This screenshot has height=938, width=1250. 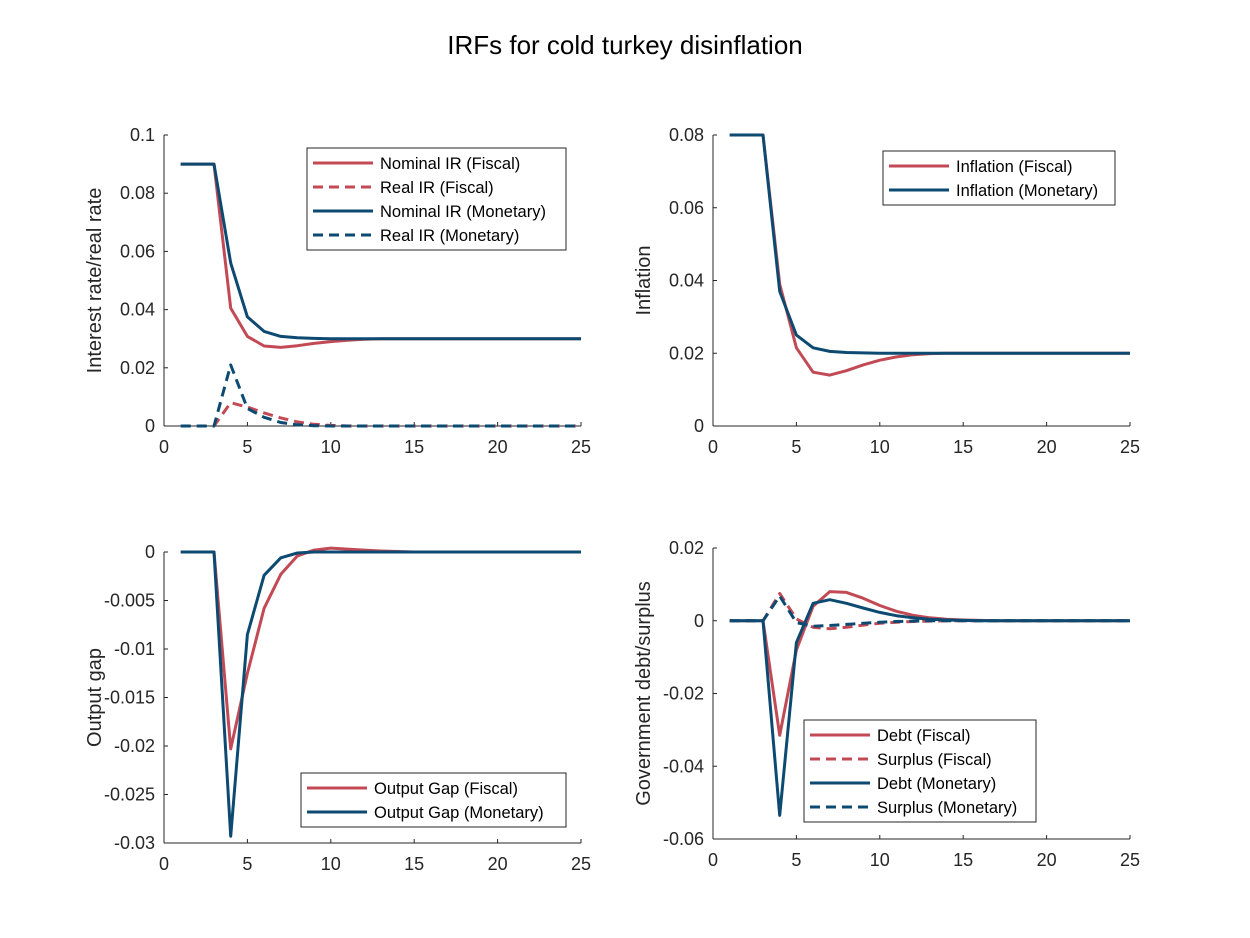 I want to click on y-tick-label: -0.03, so click(x=134, y=843).